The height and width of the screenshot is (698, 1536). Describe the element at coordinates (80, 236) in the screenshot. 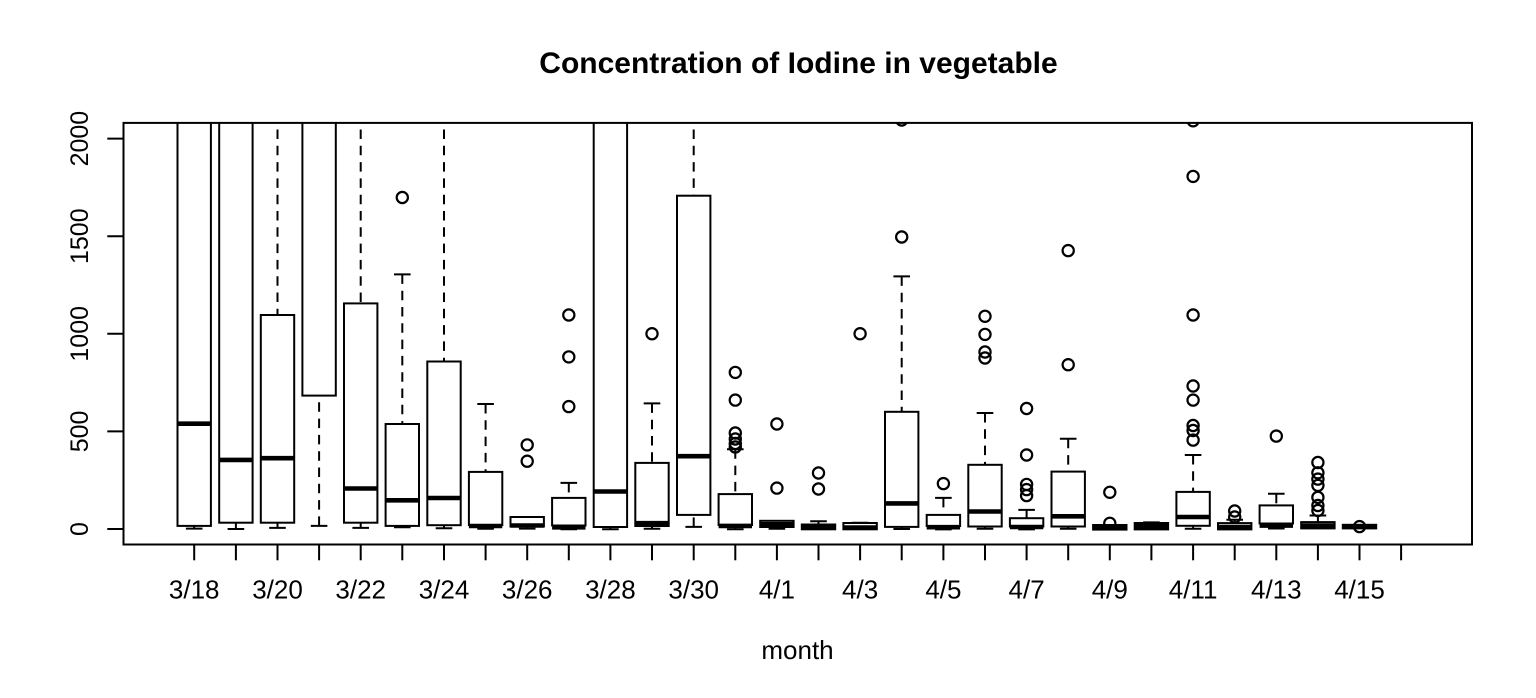

I see `svg-text: 1500` at that location.